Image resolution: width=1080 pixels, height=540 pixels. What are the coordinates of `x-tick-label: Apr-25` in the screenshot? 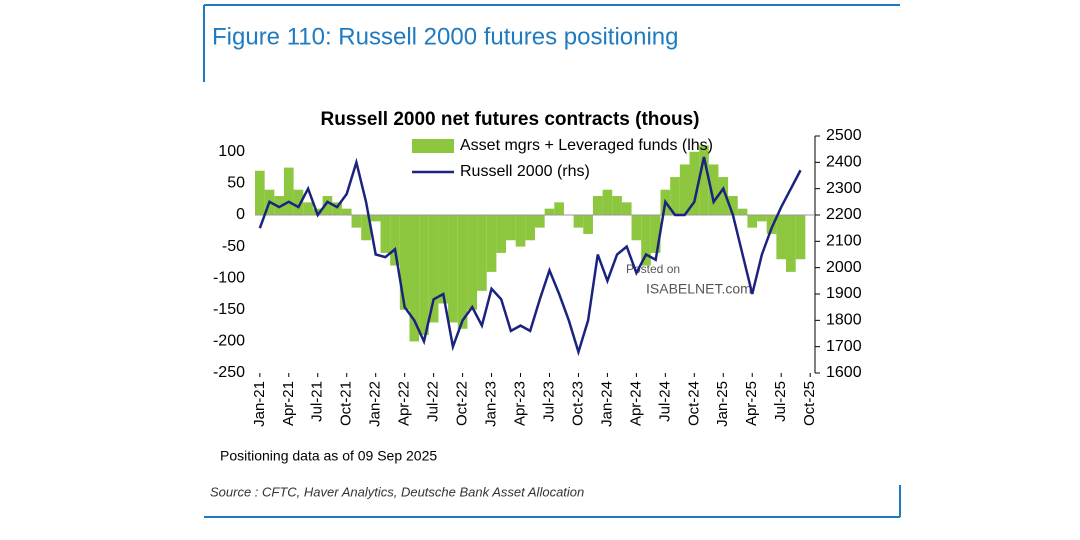 It's located at (751, 403).